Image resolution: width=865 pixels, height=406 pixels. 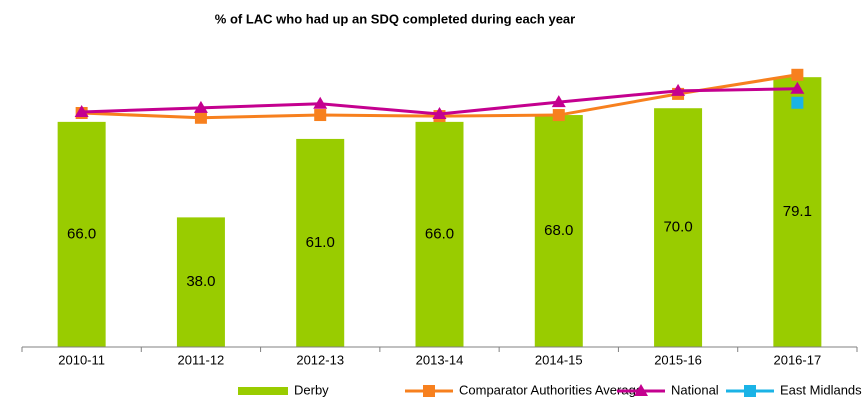 What do you see at coordinates (201, 359) in the screenshot?
I see `x-tick-label: 2011-12` at bounding box center [201, 359].